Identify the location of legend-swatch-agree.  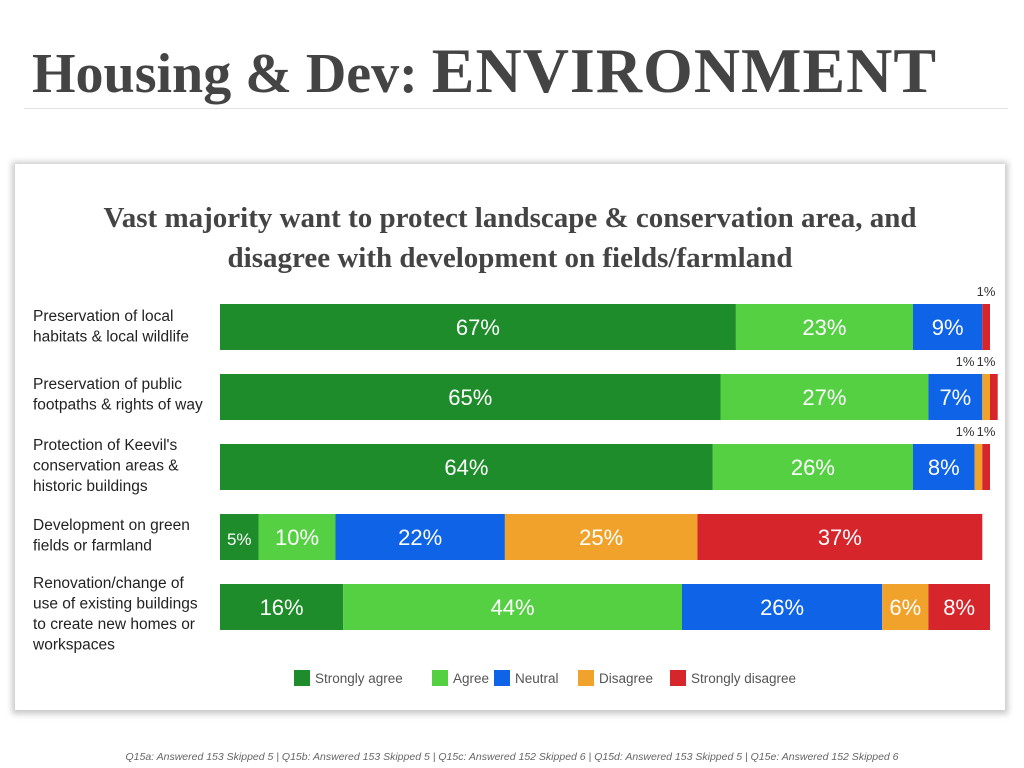
(440, 678).